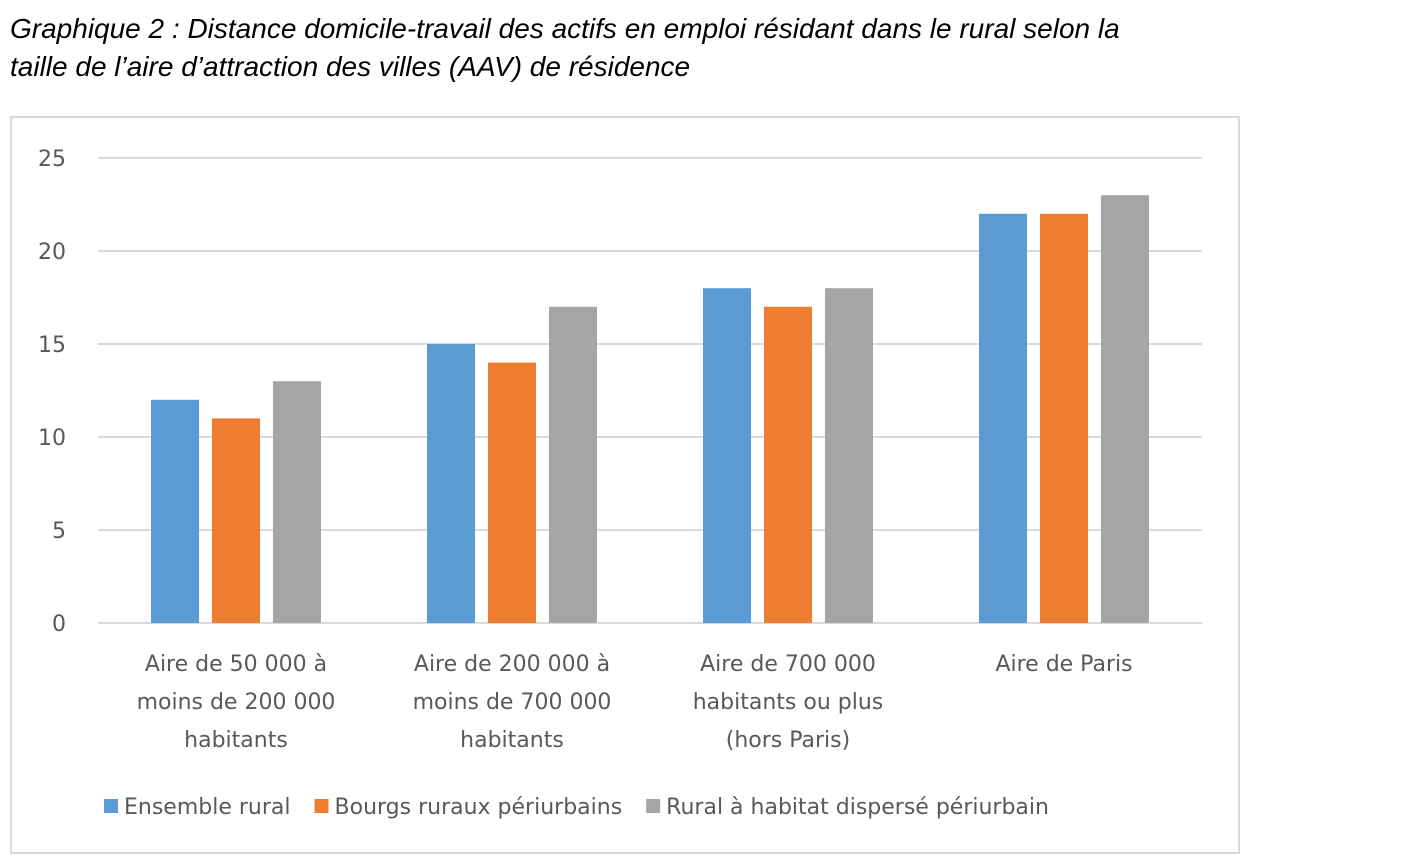 The width and height of the screenshot is (1424, 868). What do you see at coordinates (512, 664) in the screenshot?
I see `category-label: Aire de 200 000 à` at bounding box center [512, 664].